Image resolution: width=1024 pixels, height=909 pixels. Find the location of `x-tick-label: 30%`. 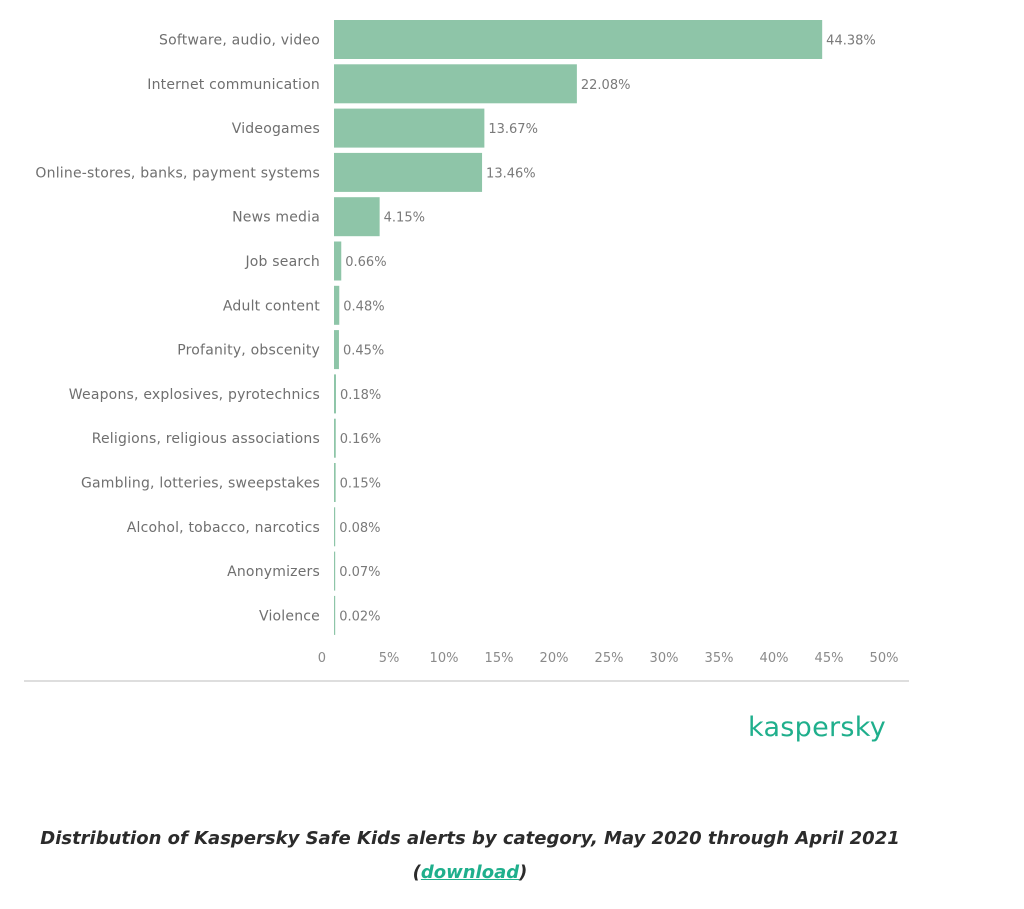

x-tick-label: 30% is located at coordinates (664, 658).